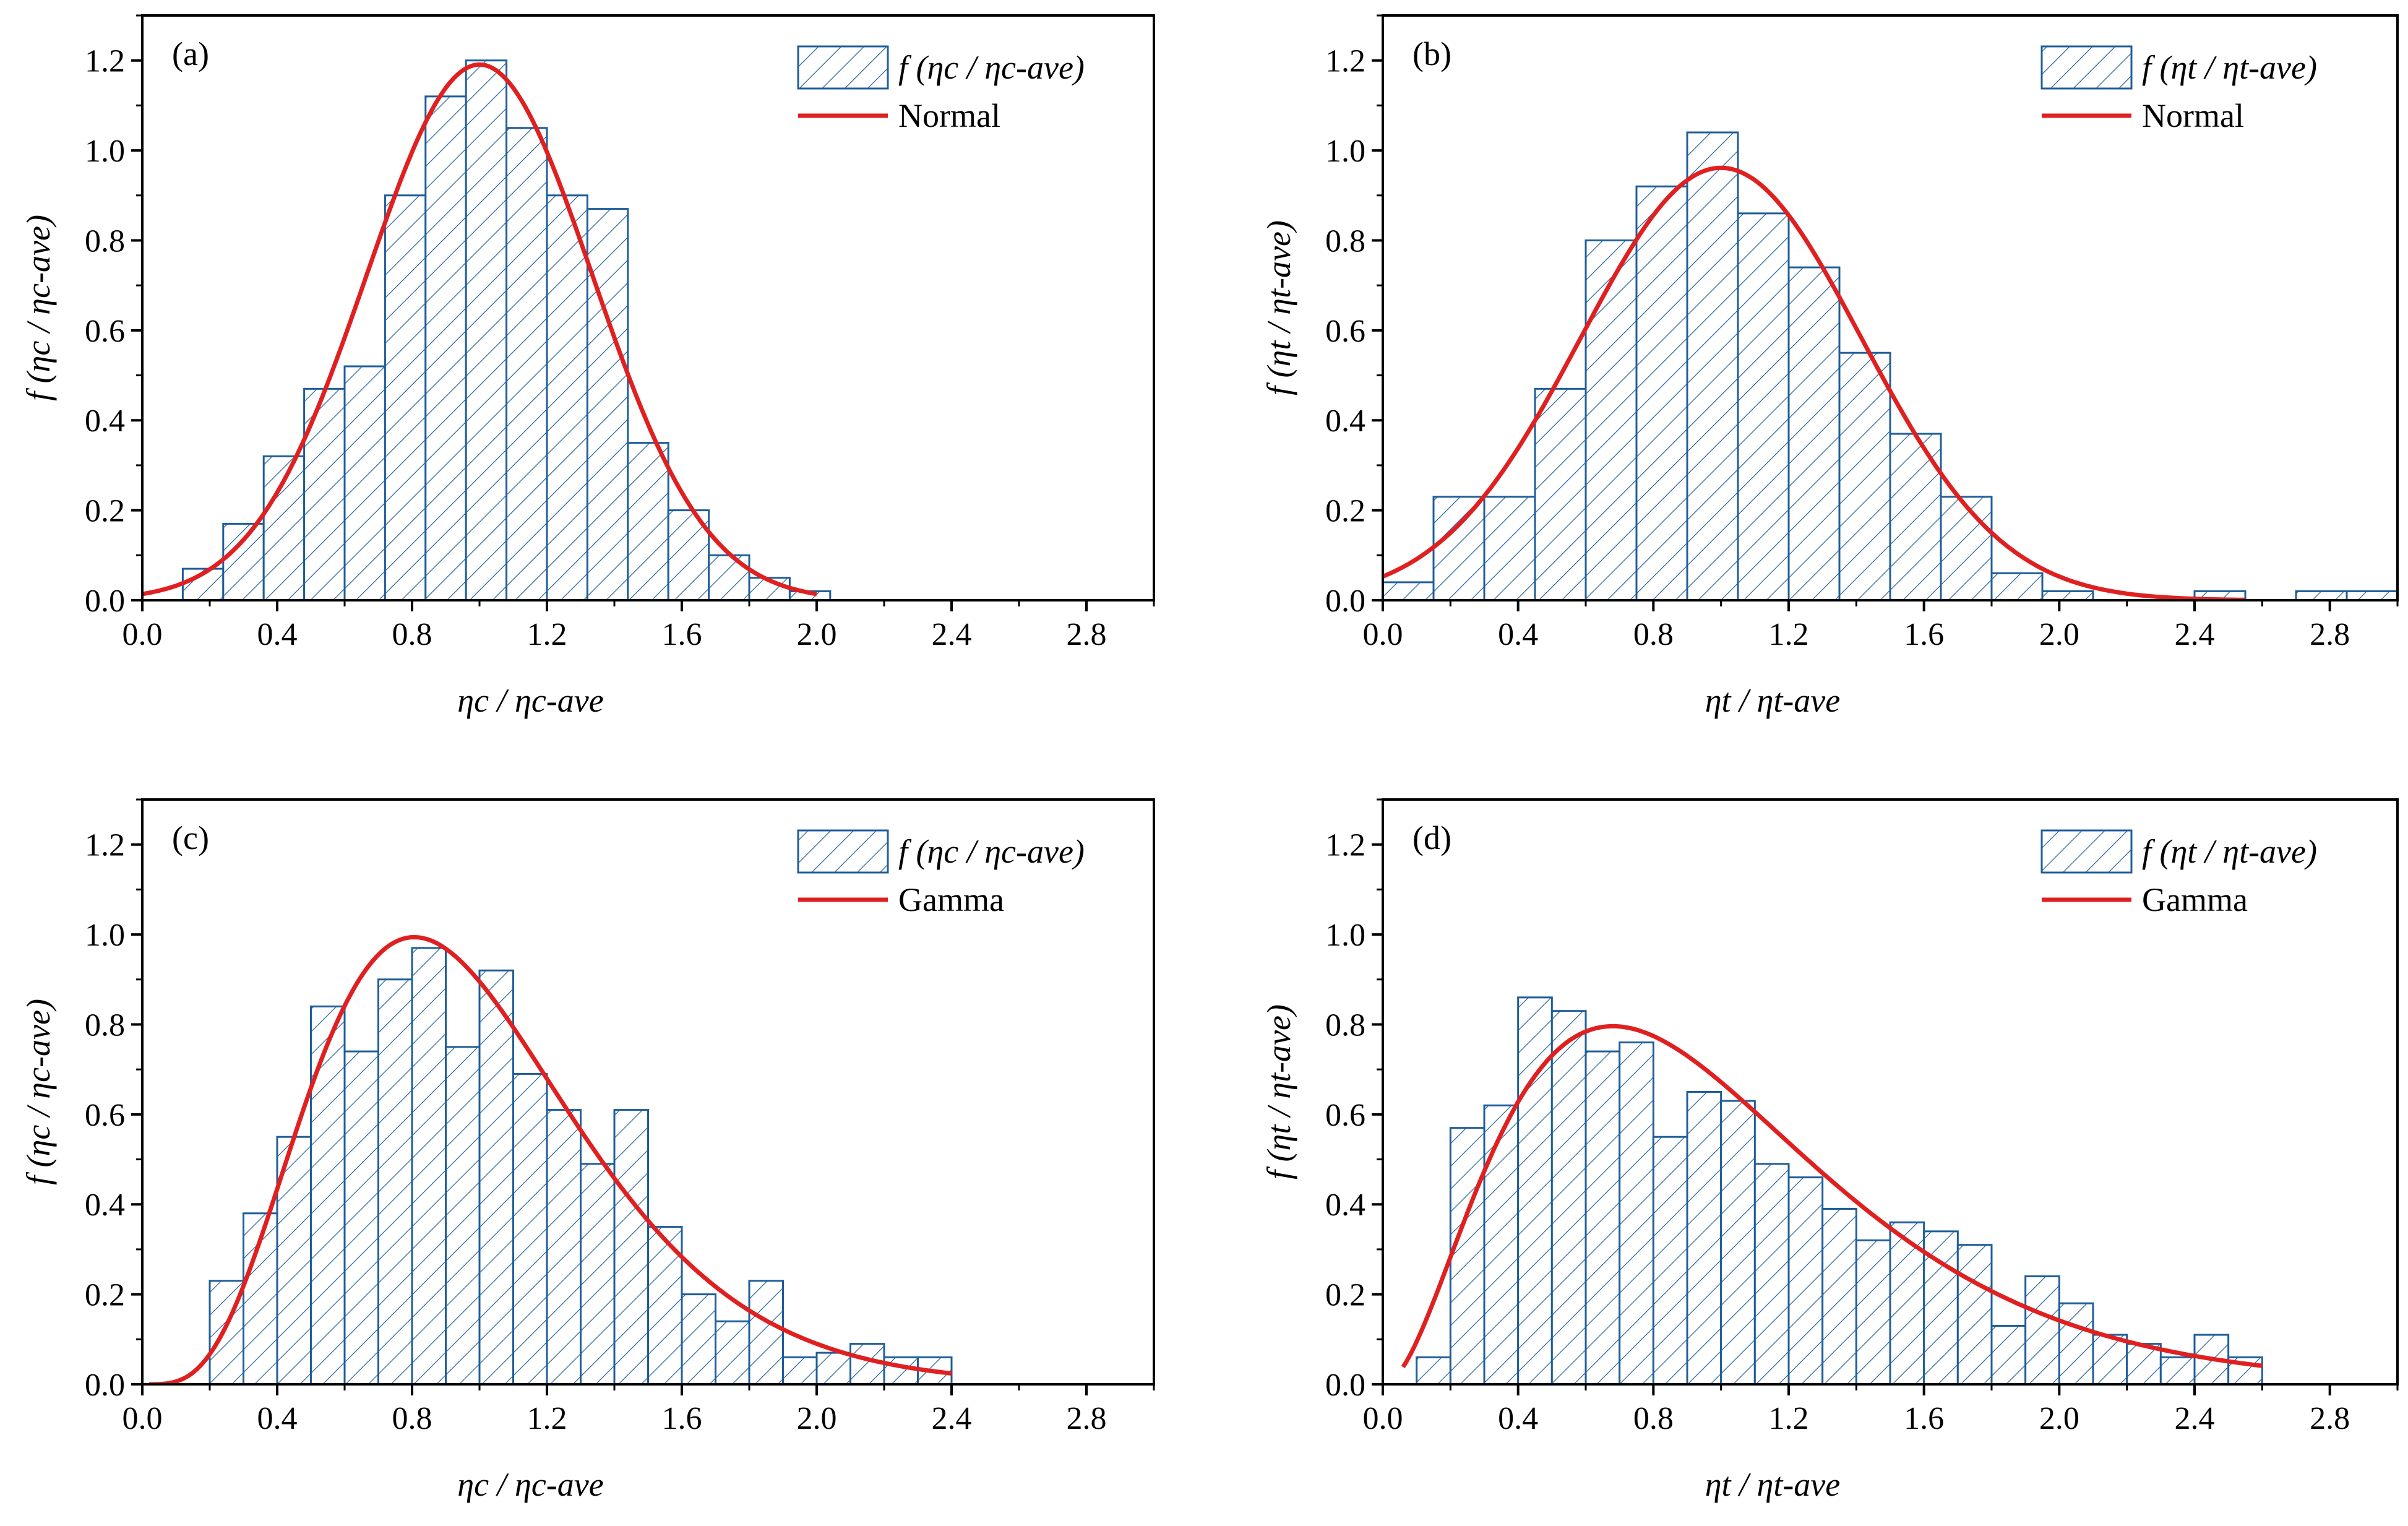  I want to click on x-tick-label: 0.8, so click(412, 634).